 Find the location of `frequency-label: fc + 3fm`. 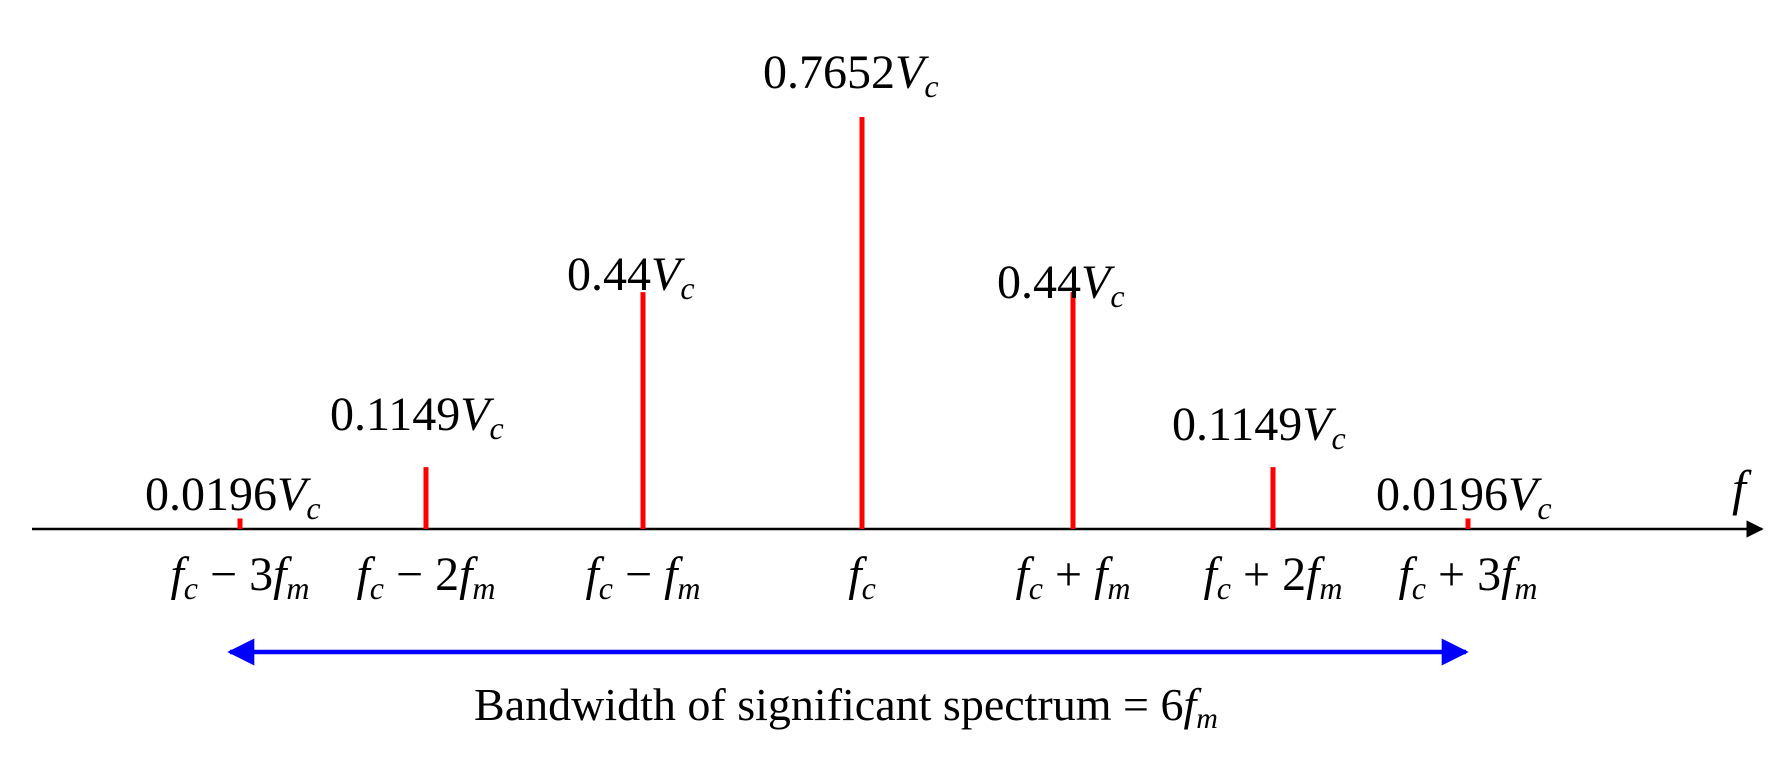

frequency-label: fc + 3fm is located at coordinates (1467, 577).